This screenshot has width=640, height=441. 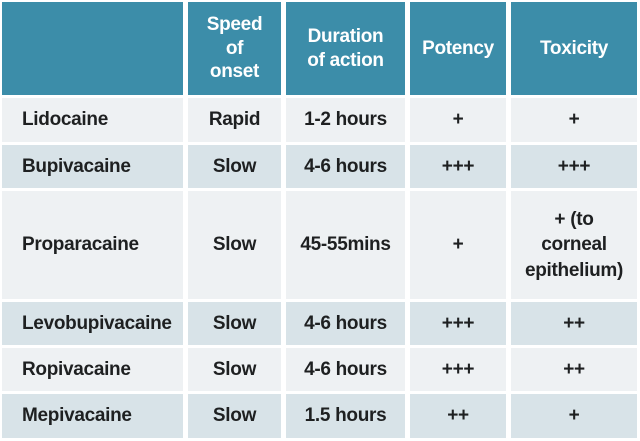 I want to click on header-speed-of-onset: Speed of onset, so click(x=234, y=48).